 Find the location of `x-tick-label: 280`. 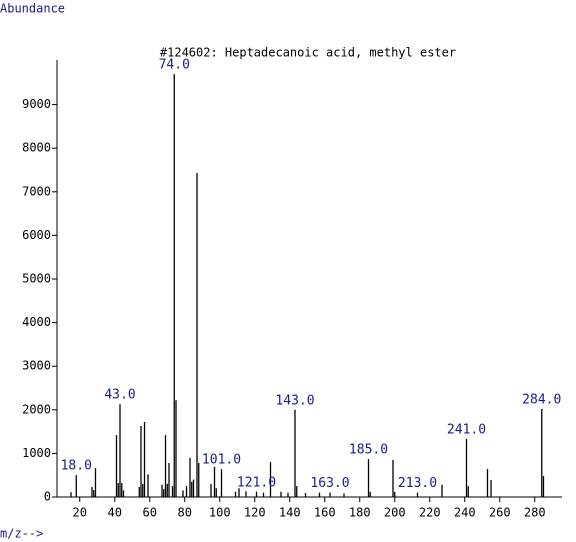

x-tick-label: 280 is located at coordinates (535, 513).